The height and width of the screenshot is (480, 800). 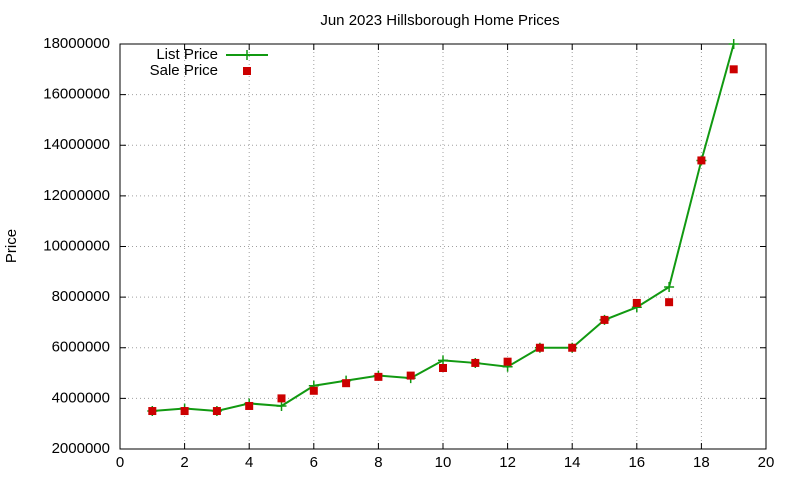 What do you see at coordinates (187, 54) in the screenshot?
I see `legend-label: List Price` at bounding box center [187, 54].